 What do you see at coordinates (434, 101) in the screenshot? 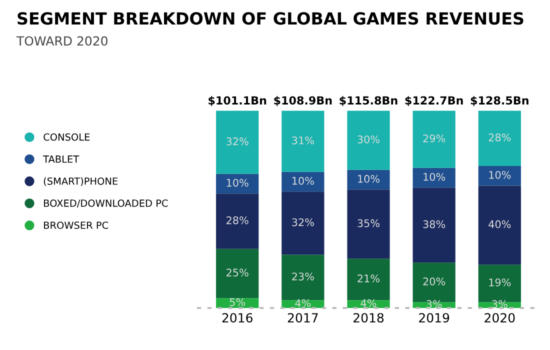
I see `text: $122.7Bn` at bounding box center [434, 101].